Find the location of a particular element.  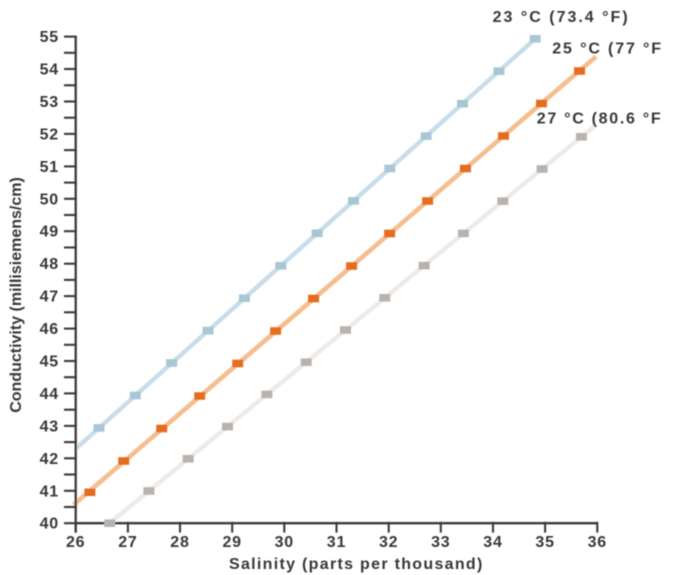

svg-text: 34 is located at coordinates (492, 542).